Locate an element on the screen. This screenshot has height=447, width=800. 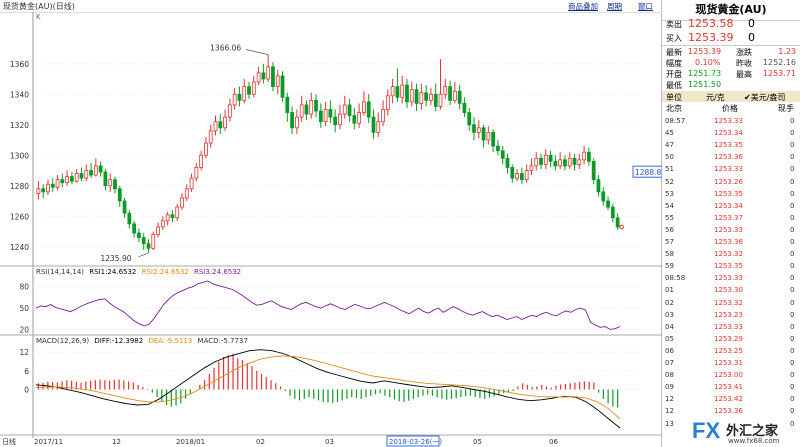
overlay-button: 商品叠加 is located at coordinates (583, 6).